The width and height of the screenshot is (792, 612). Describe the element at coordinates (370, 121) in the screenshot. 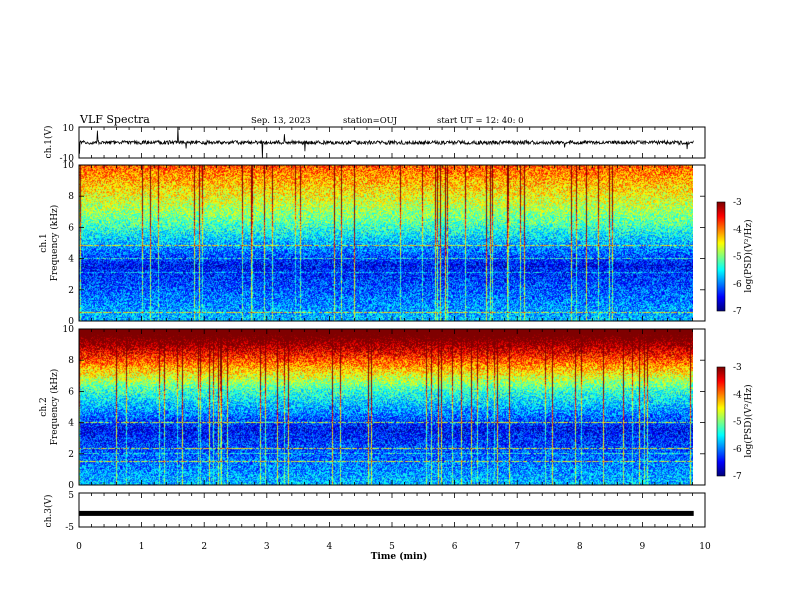

I see `station-label: station=OUJ` at that location.